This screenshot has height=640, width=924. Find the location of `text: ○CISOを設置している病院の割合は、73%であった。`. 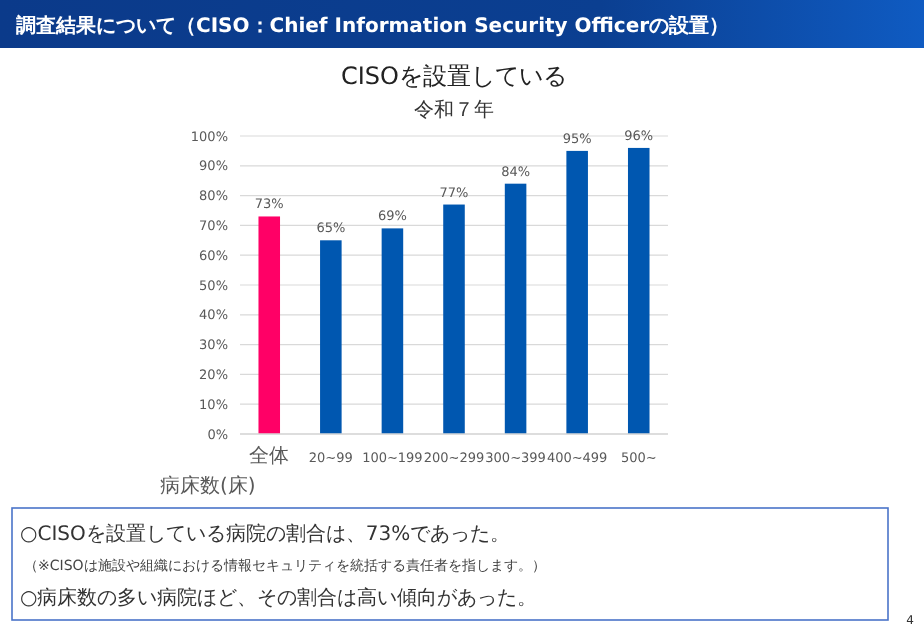

text: ○CISOを設置している病院の割合は、73%であった。 is located at coordinates (265, 534).